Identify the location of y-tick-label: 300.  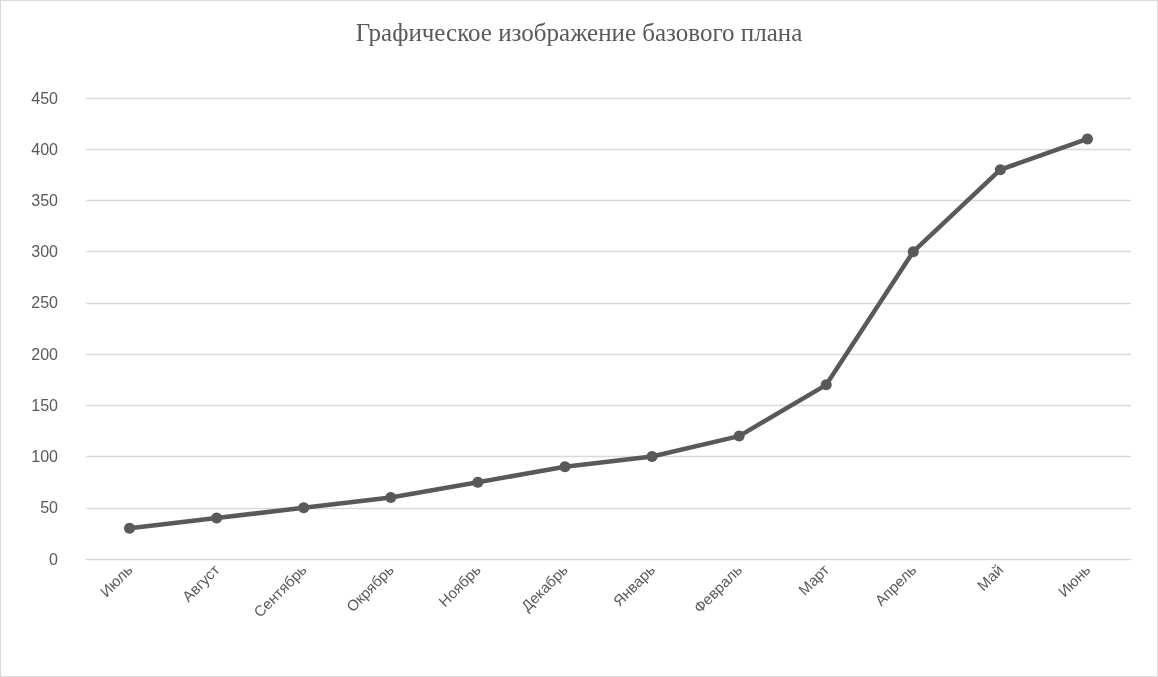
(45, 252).